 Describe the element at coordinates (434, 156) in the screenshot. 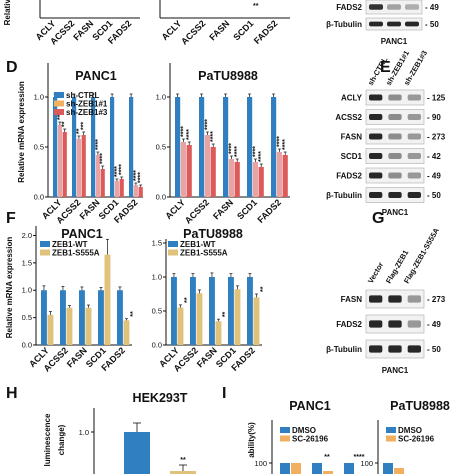

I see `molecular-weight: - 42` at that location.